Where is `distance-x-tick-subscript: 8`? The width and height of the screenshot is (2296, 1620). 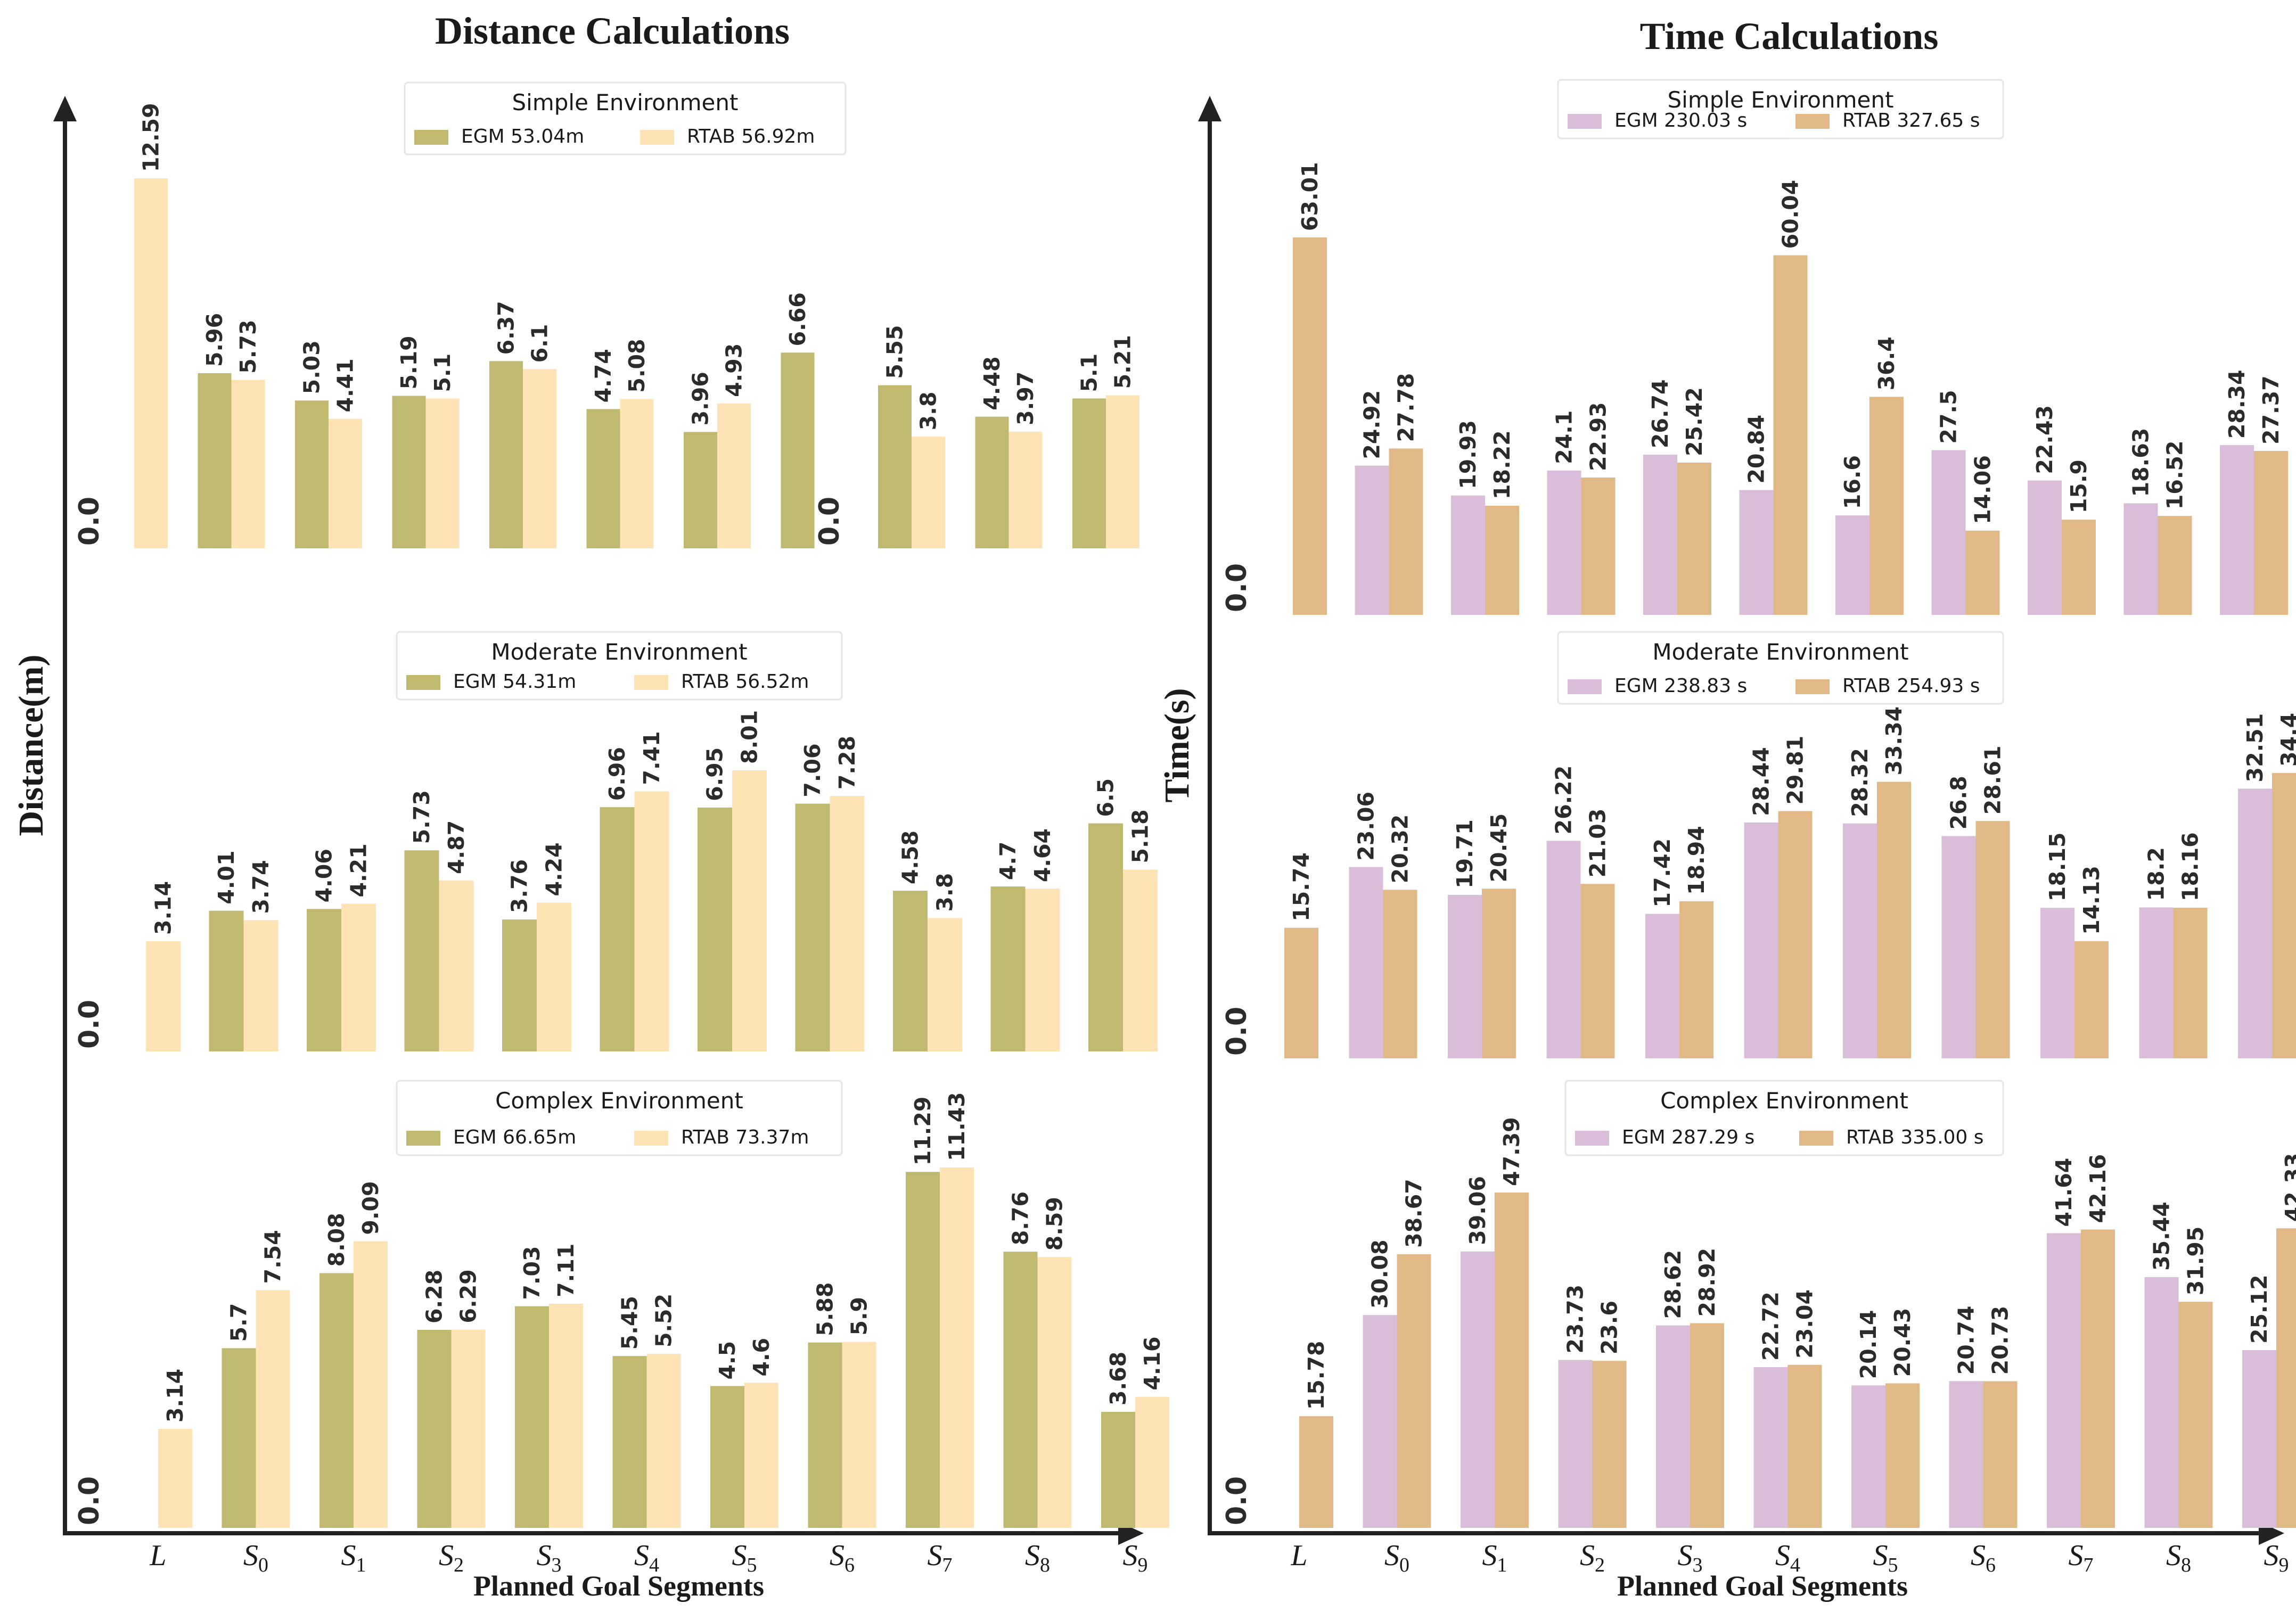 distance-x-tick-subscript: 8 is located at coordinates (1045, 1565).